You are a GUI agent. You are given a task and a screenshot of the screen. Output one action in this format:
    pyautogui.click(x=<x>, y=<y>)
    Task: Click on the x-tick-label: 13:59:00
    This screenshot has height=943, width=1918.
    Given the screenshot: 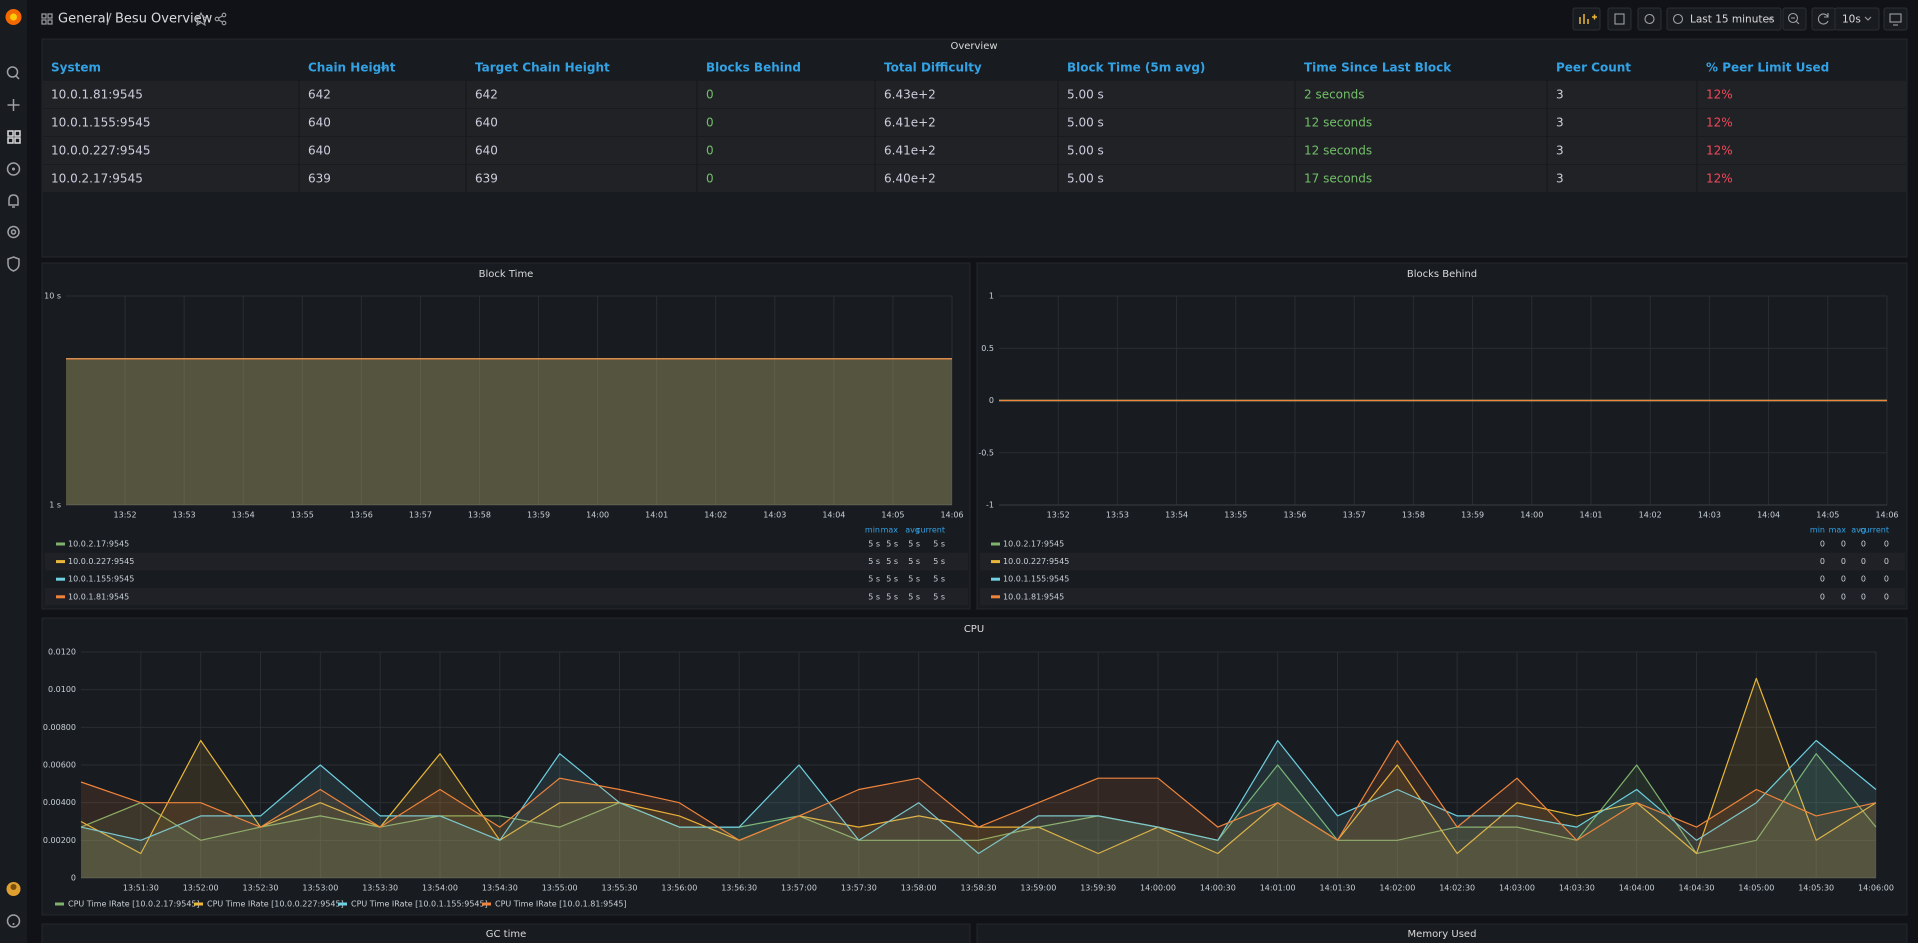 What is the action you would take?
    pyautogui.click(x=1038, y=888)
    